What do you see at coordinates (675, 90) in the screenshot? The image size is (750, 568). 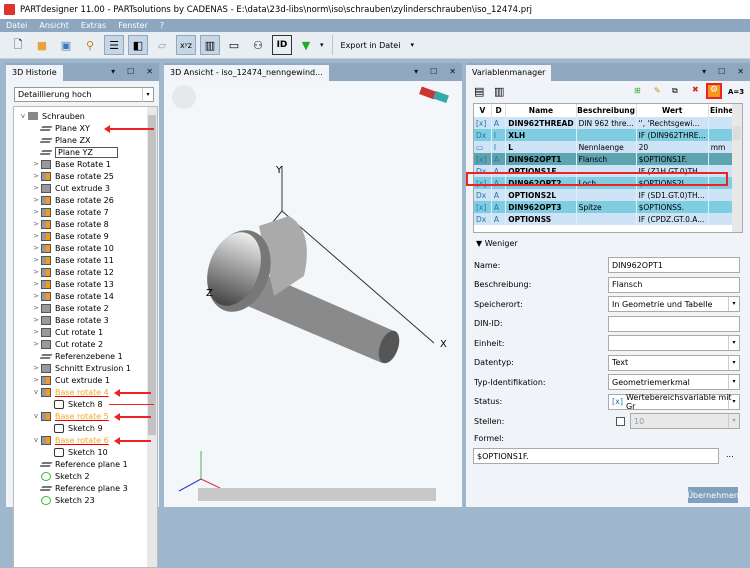 I see `copy-variable-icon: ⧉` at bounding box center [675, 90].